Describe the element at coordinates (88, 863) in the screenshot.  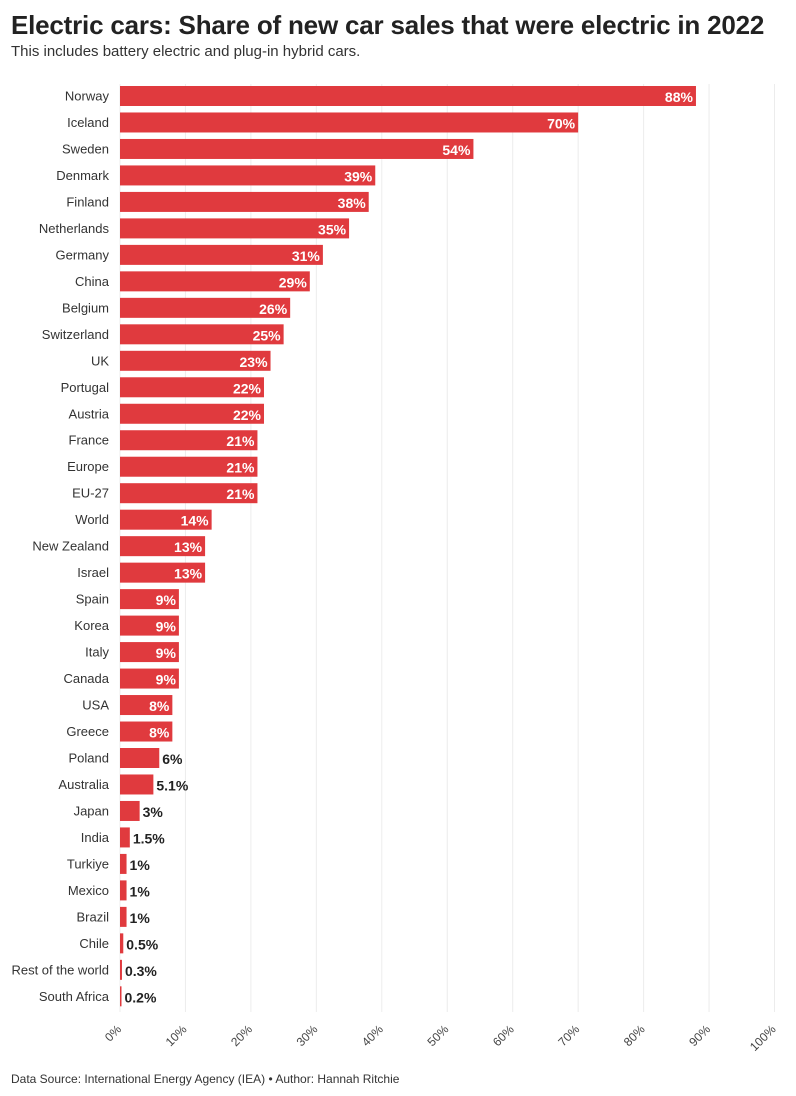
I see `category-label: Turkiye` at that location.